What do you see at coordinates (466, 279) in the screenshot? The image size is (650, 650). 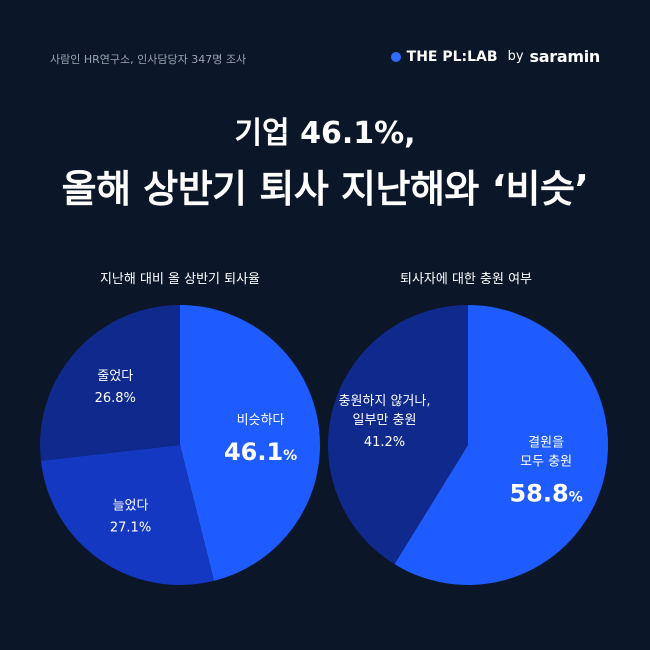 I see `chart-title-replacement: 퇴사자에 대한 충원 여부` at bounding box center [466, 279].